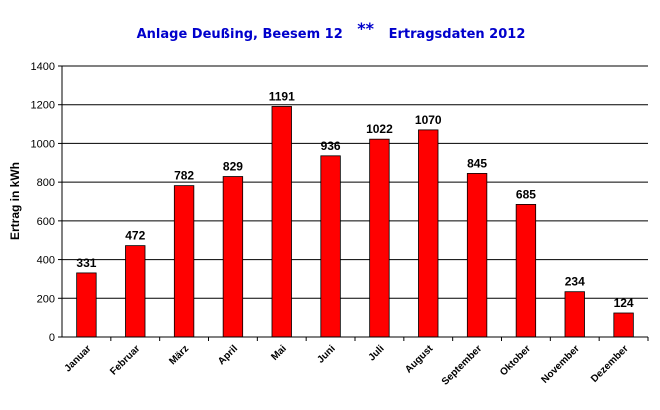 The width and height of the screenshot is (660, 410). What do you see at coordinates (477, 255) in the screenshot?
I see `bar-September` at bounding box center [477, 255].